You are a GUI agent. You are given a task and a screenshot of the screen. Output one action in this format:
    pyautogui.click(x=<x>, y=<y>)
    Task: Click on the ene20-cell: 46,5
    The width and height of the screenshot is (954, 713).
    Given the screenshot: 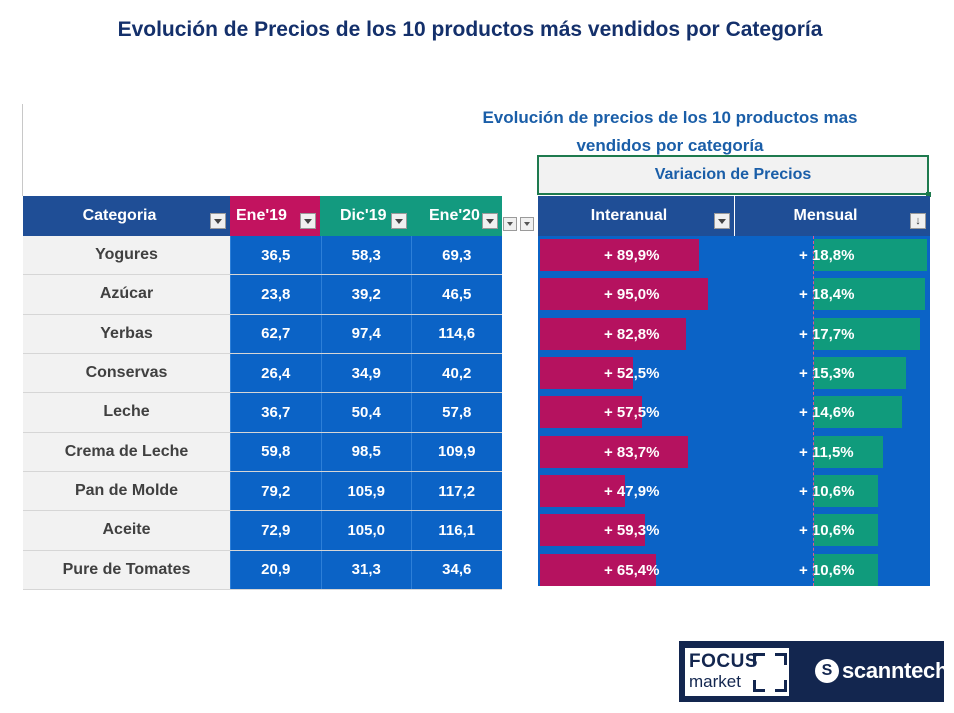 What is the action you would take?
    pyautogui.click(x=456, y=294)
    